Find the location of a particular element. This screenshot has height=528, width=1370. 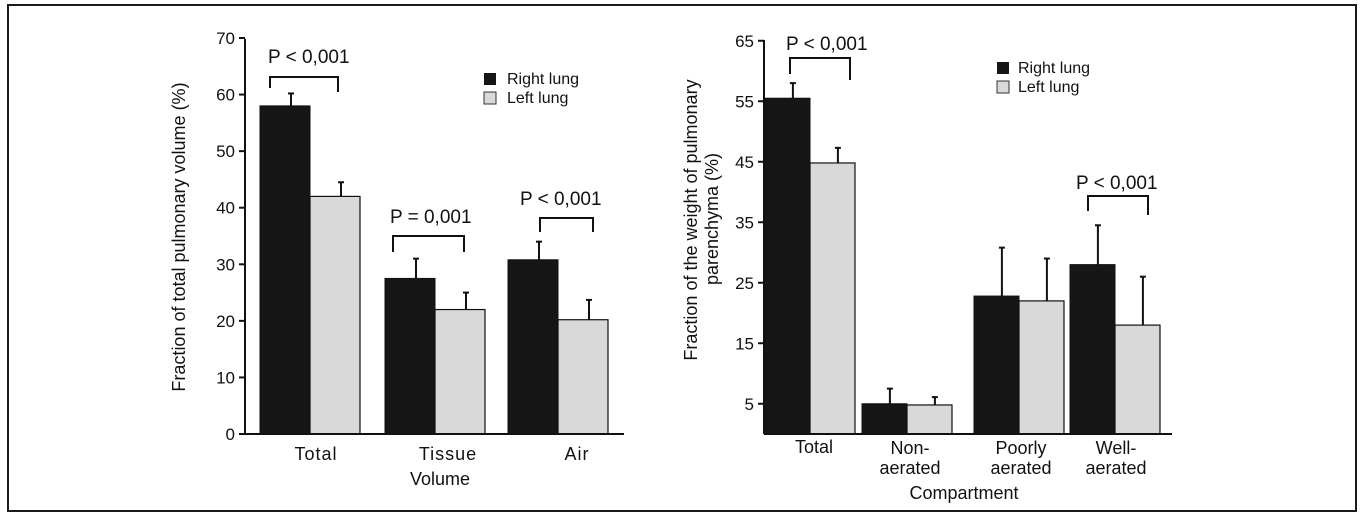

c1-x-axis-label: Volume is located at coordinates (440, 479).